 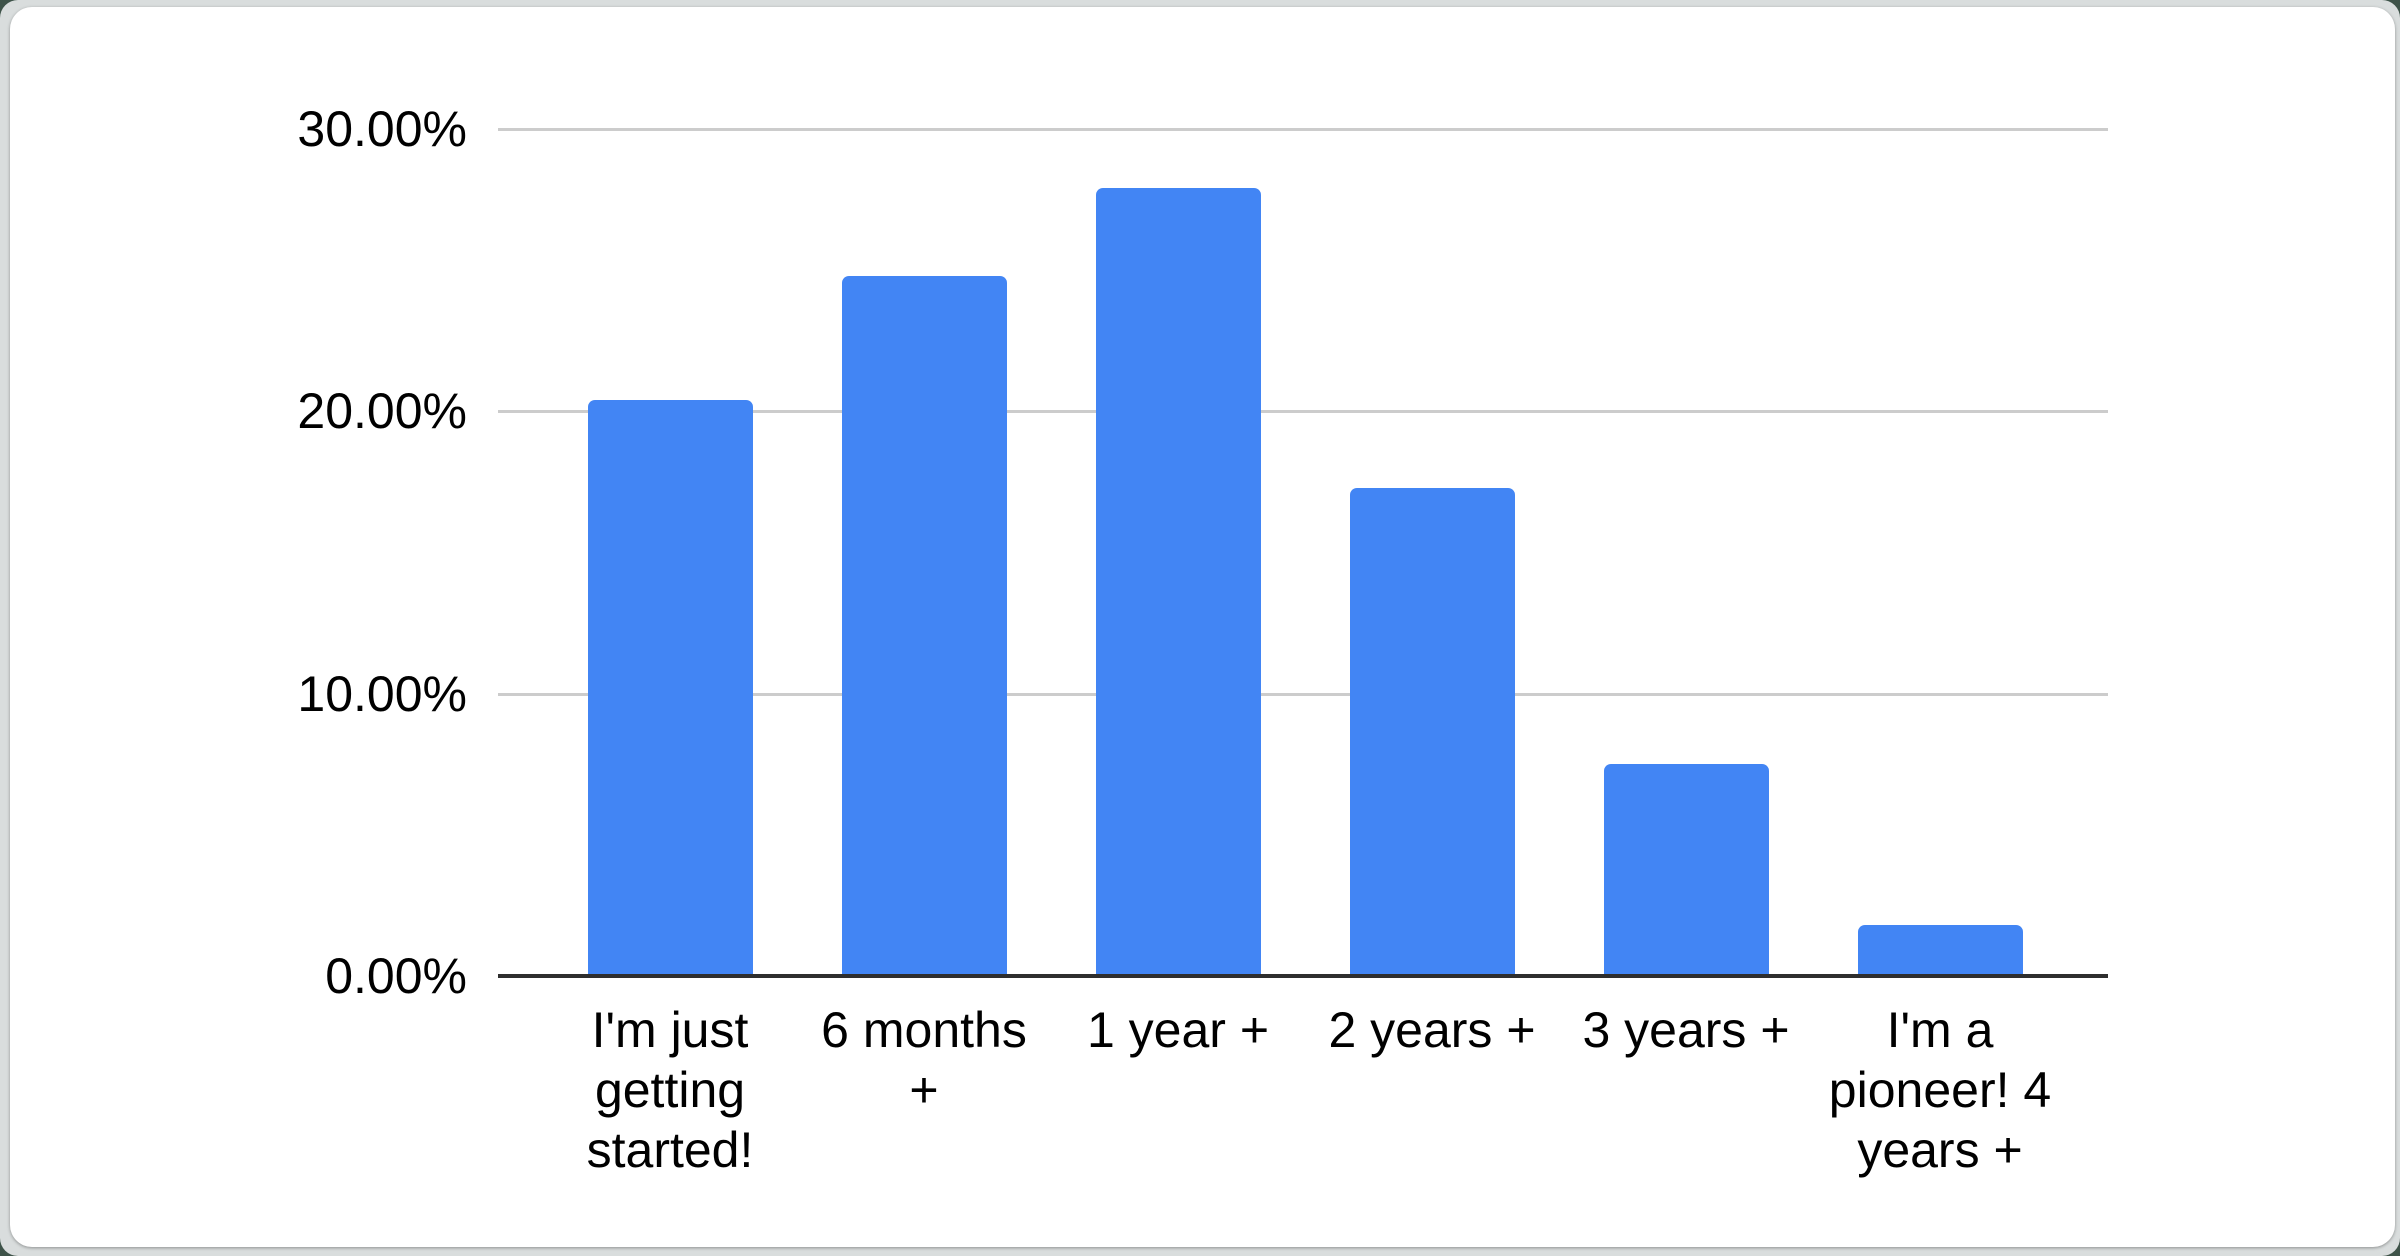 What do you see at coordinates (382, 693) in the screenshot?
I see `y-tick-label-10: 10.00%` at bounding box center [382, 693].